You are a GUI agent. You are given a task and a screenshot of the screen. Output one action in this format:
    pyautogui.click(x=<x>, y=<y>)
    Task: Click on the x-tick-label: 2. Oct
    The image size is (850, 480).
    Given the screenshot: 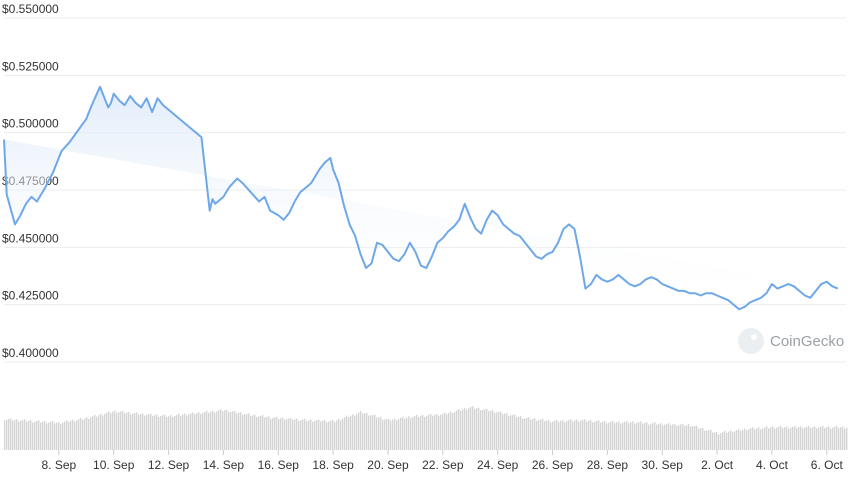 What is the action you would take?
    pyautogui.click(x=717, y=465)
    